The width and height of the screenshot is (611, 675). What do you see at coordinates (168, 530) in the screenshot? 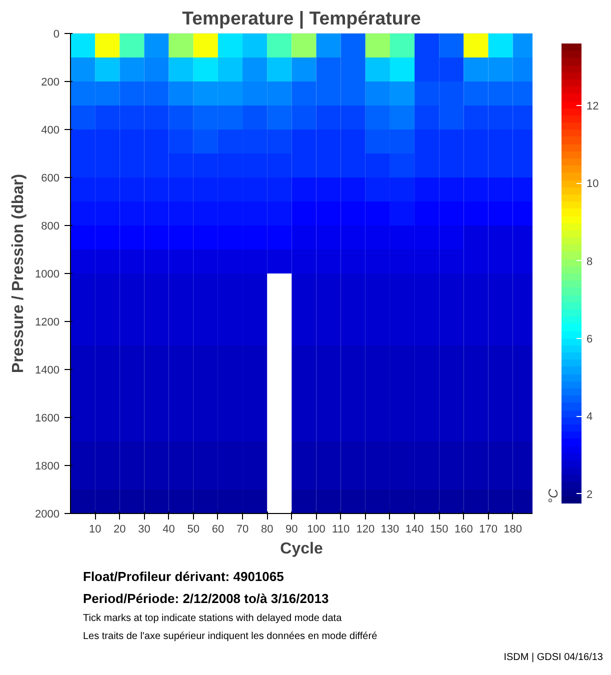
I see `x-tick-label: 40` at bounding box center [168, 530].